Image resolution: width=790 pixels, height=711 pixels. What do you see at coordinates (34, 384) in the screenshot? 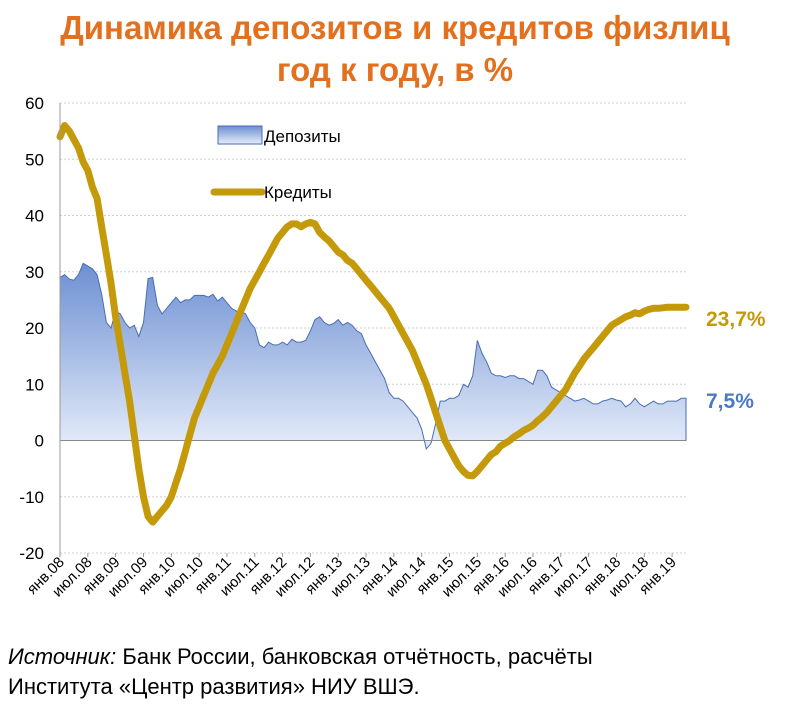
I see `y-tick-label: 10` at bounding box center [34, 384].